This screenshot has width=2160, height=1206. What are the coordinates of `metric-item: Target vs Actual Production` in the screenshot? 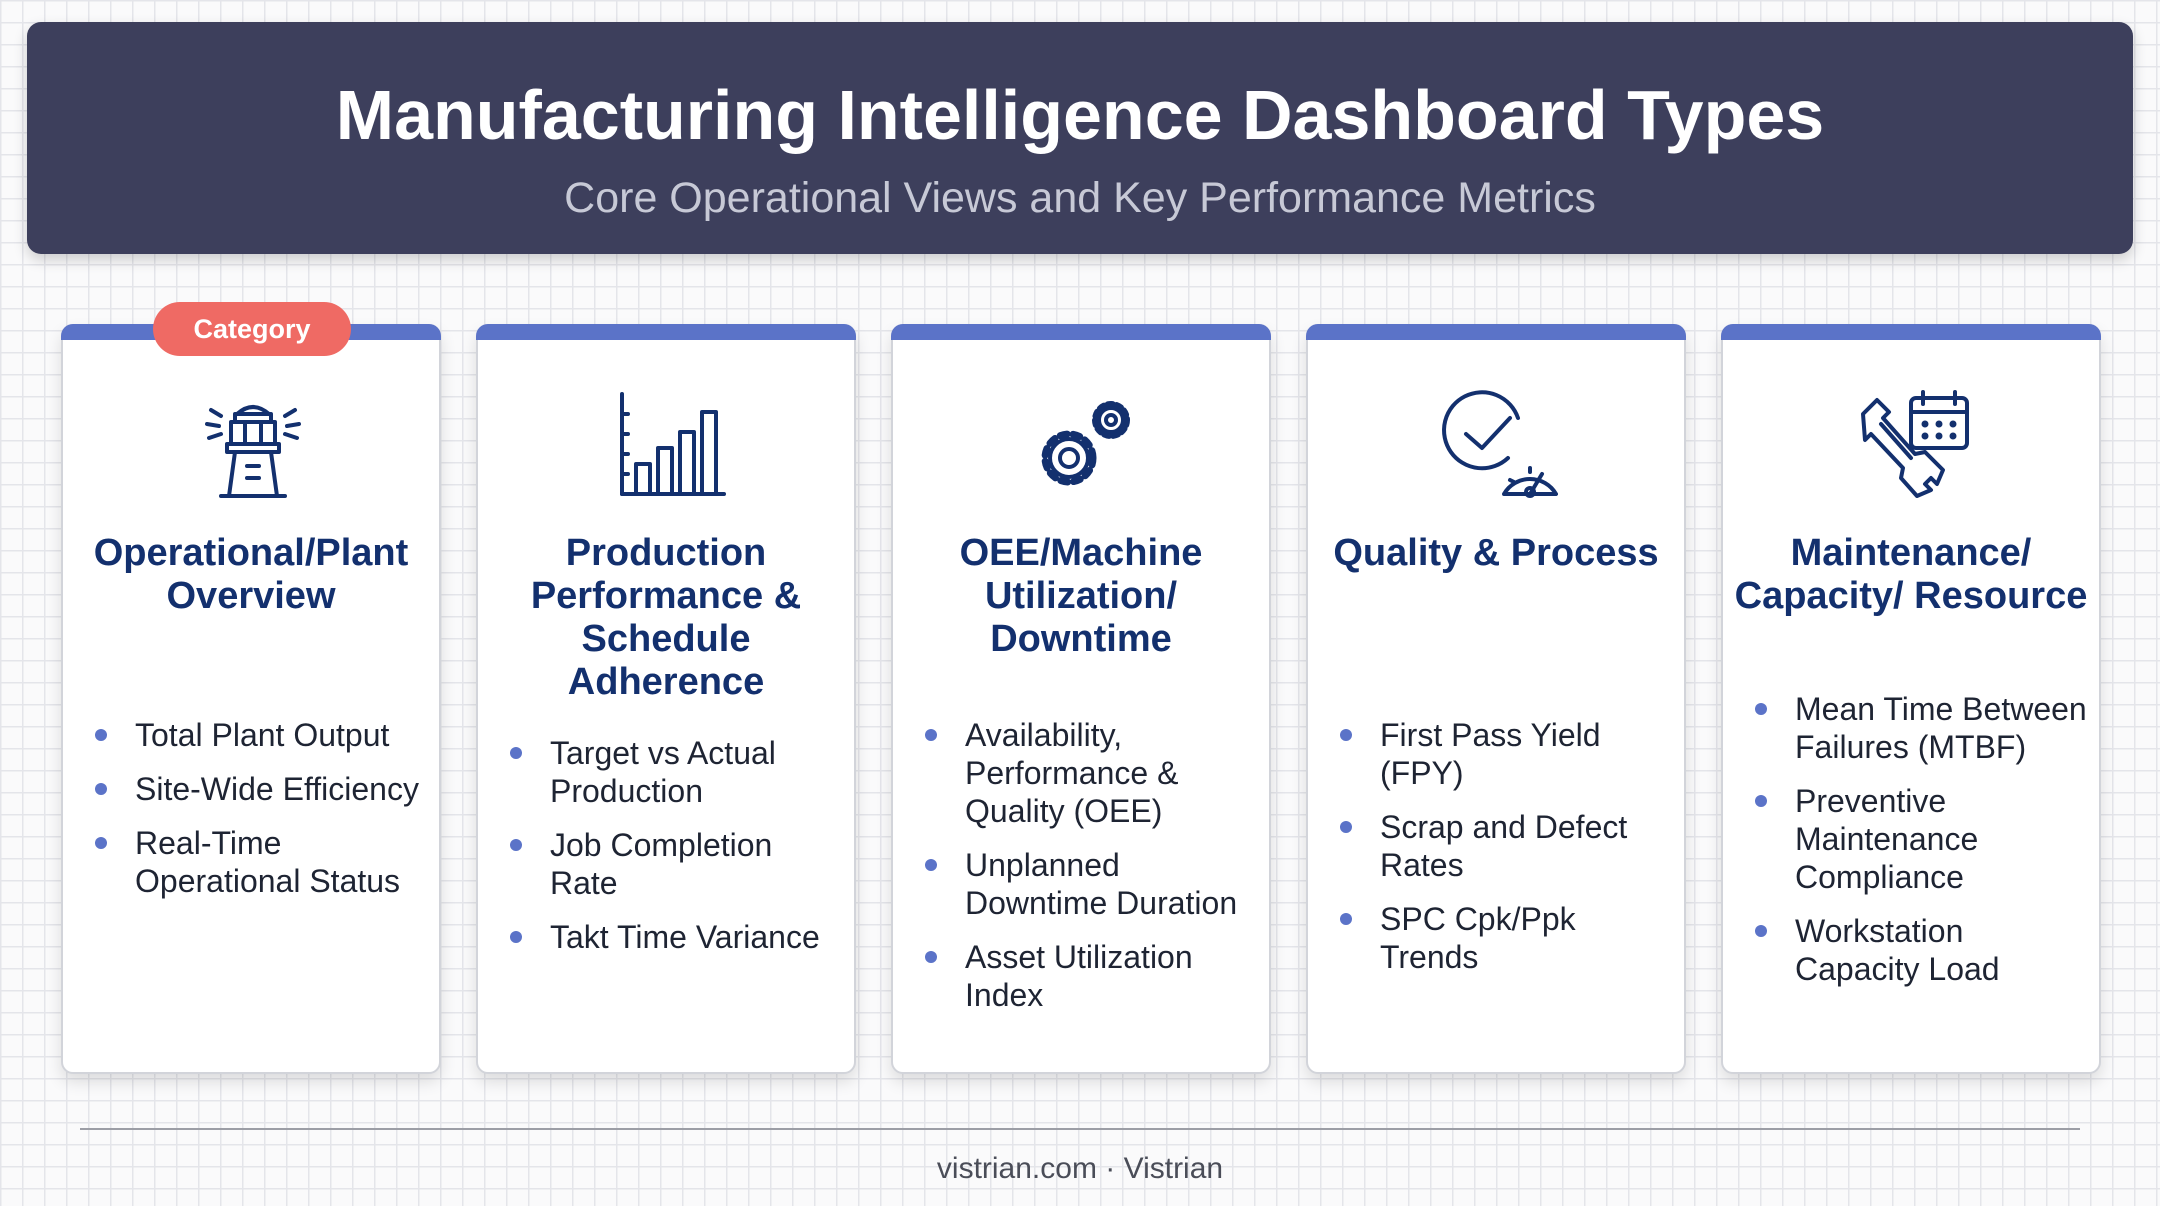 It's located at (677, 772).